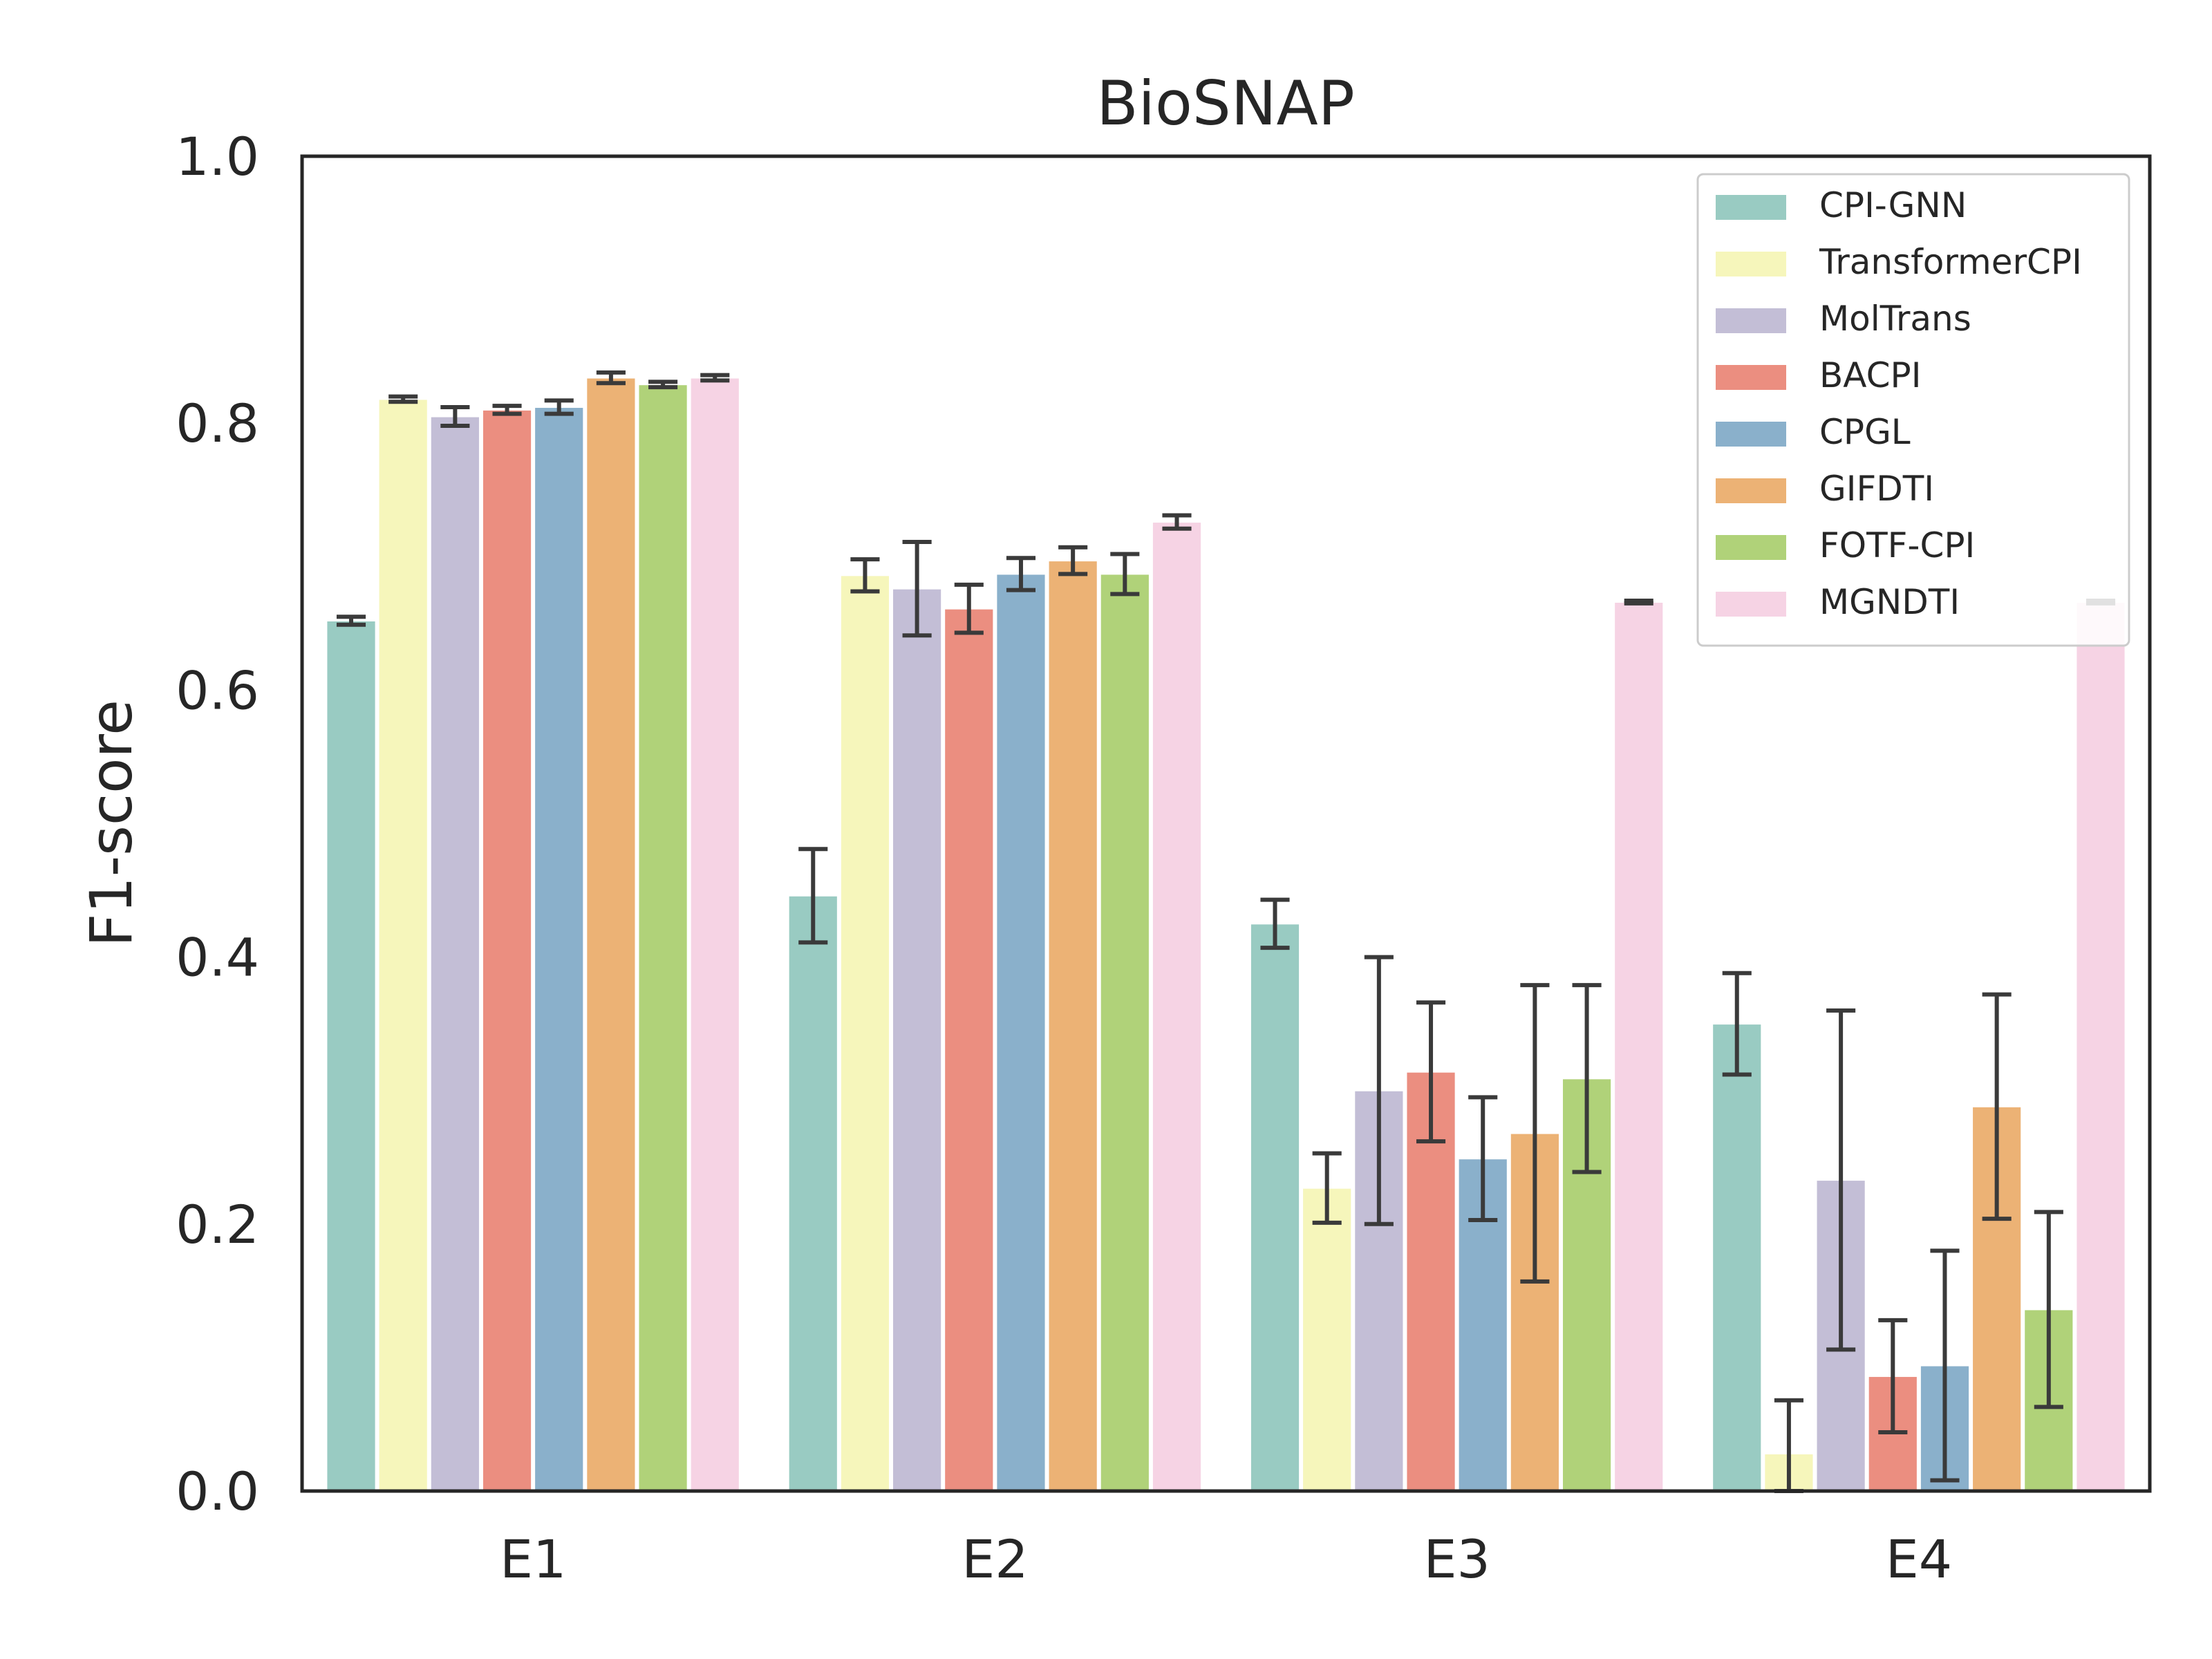 The height and width of the screenshot is (1659, 2212). What do you see at coordinates (455, 417) in the screenshot?
I see `error-bar-moltrans-e1` at bounding box center [455, 417].